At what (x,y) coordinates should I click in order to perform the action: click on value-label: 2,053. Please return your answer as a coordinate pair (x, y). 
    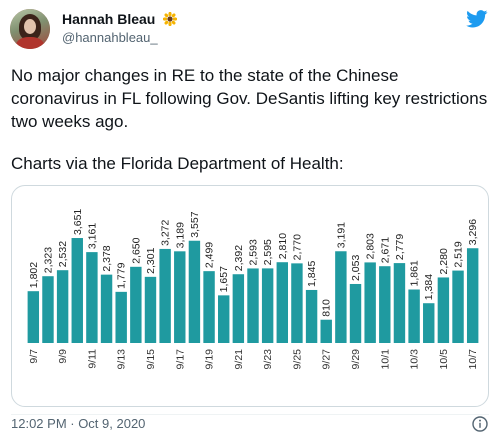
    Looking at the image, I should click on (356, 268).